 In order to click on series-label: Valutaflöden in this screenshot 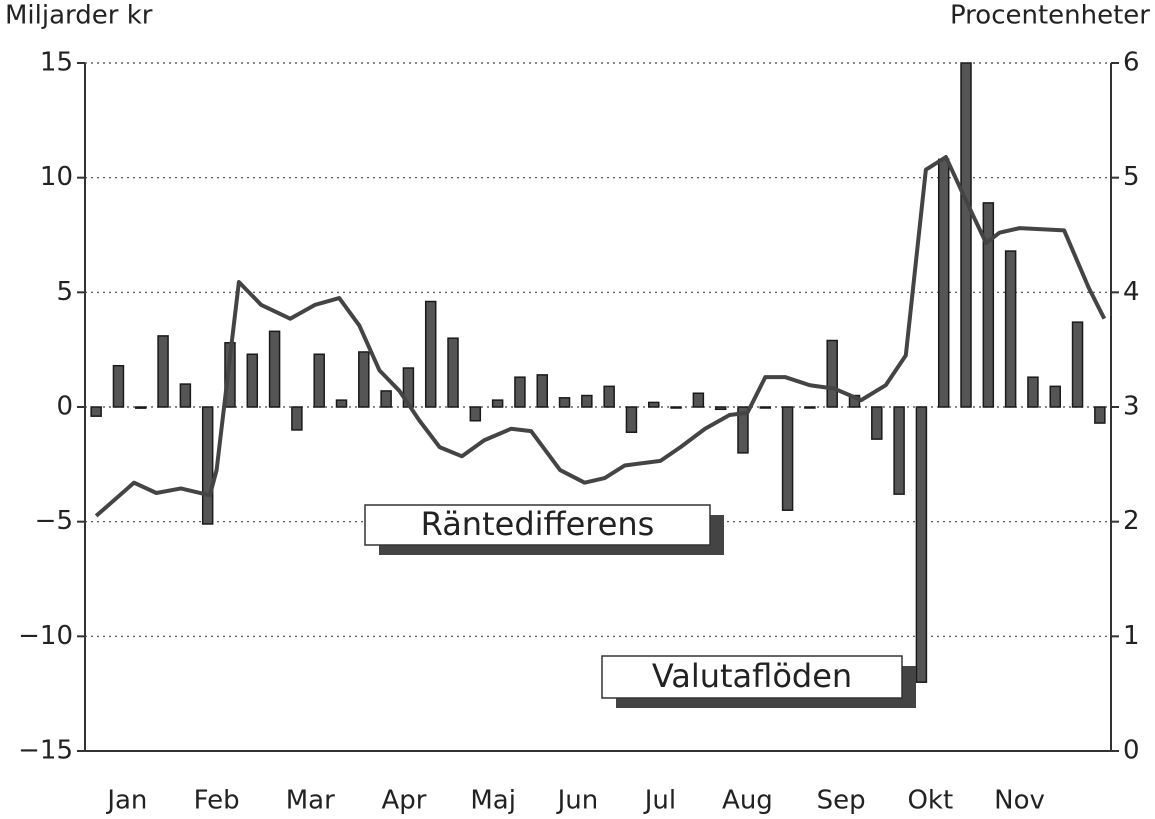, I will do `click(752, 676)`.